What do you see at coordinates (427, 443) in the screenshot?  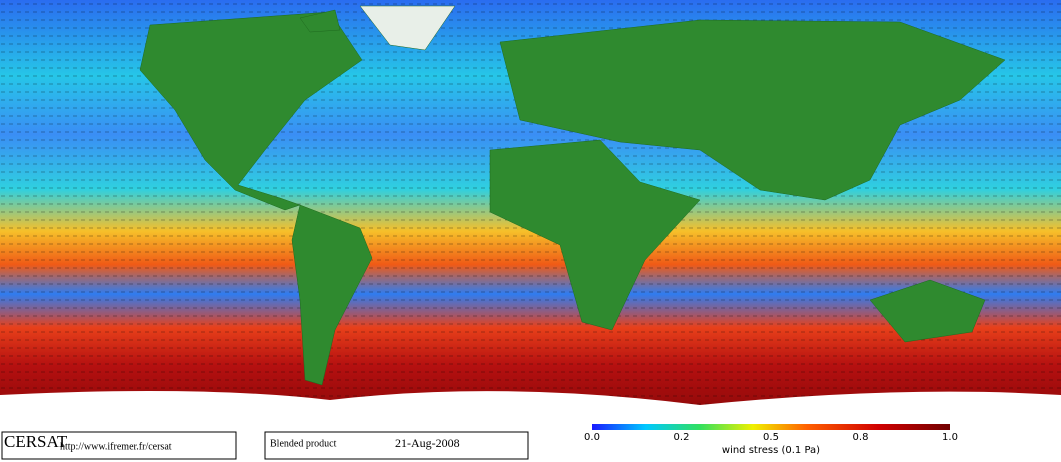 I see `date: 21-Aug-2008` at bounding box center [427, 443].